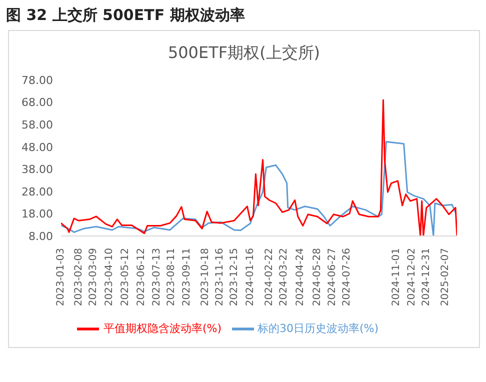 The image size is (486, 382). Describe the element at coordinates (234, 277) in the screenshot. I see `x-tick-label: 2023-12-15` at that location.